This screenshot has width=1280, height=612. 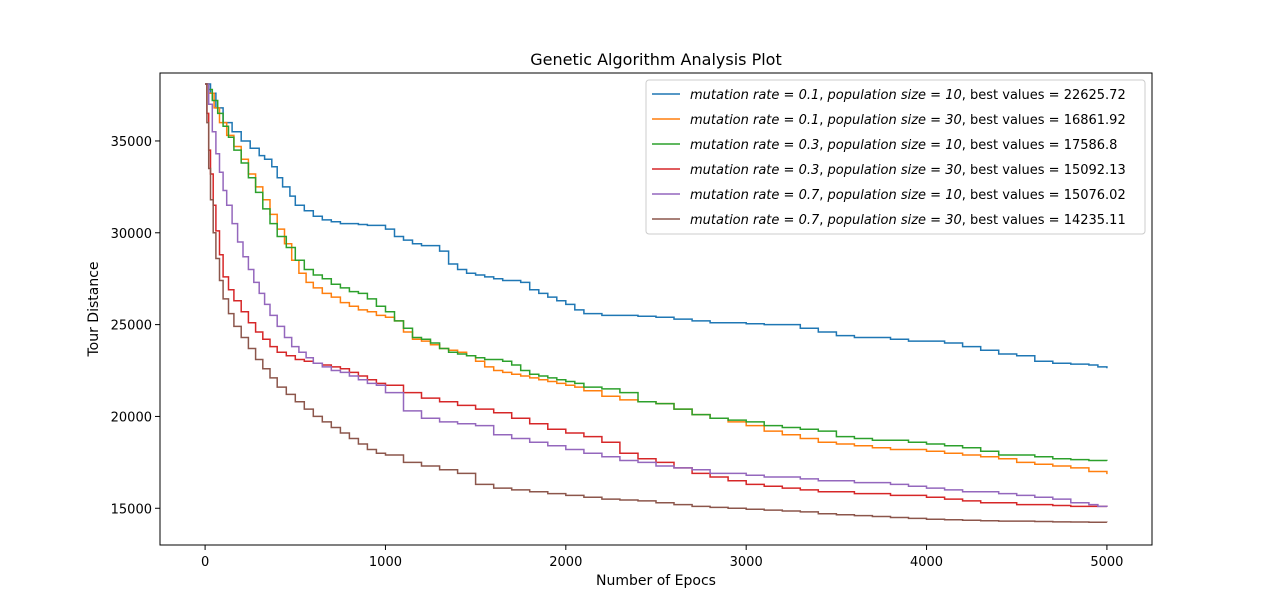 I want to click on y-axis: 15000 20000 25000 30000 35000, so click(x=135, y=326).